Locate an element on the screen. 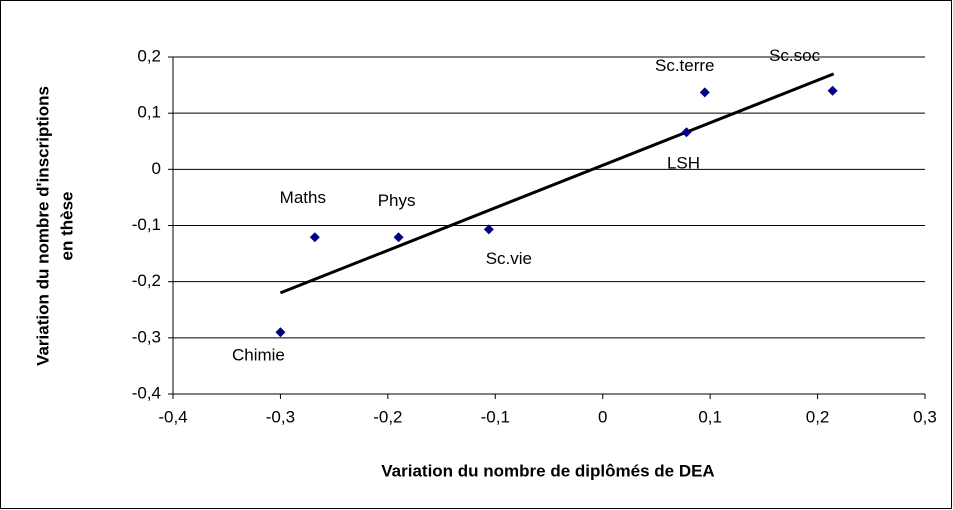  x-tick-label: -0,3 is located at coordinates (280, 416).